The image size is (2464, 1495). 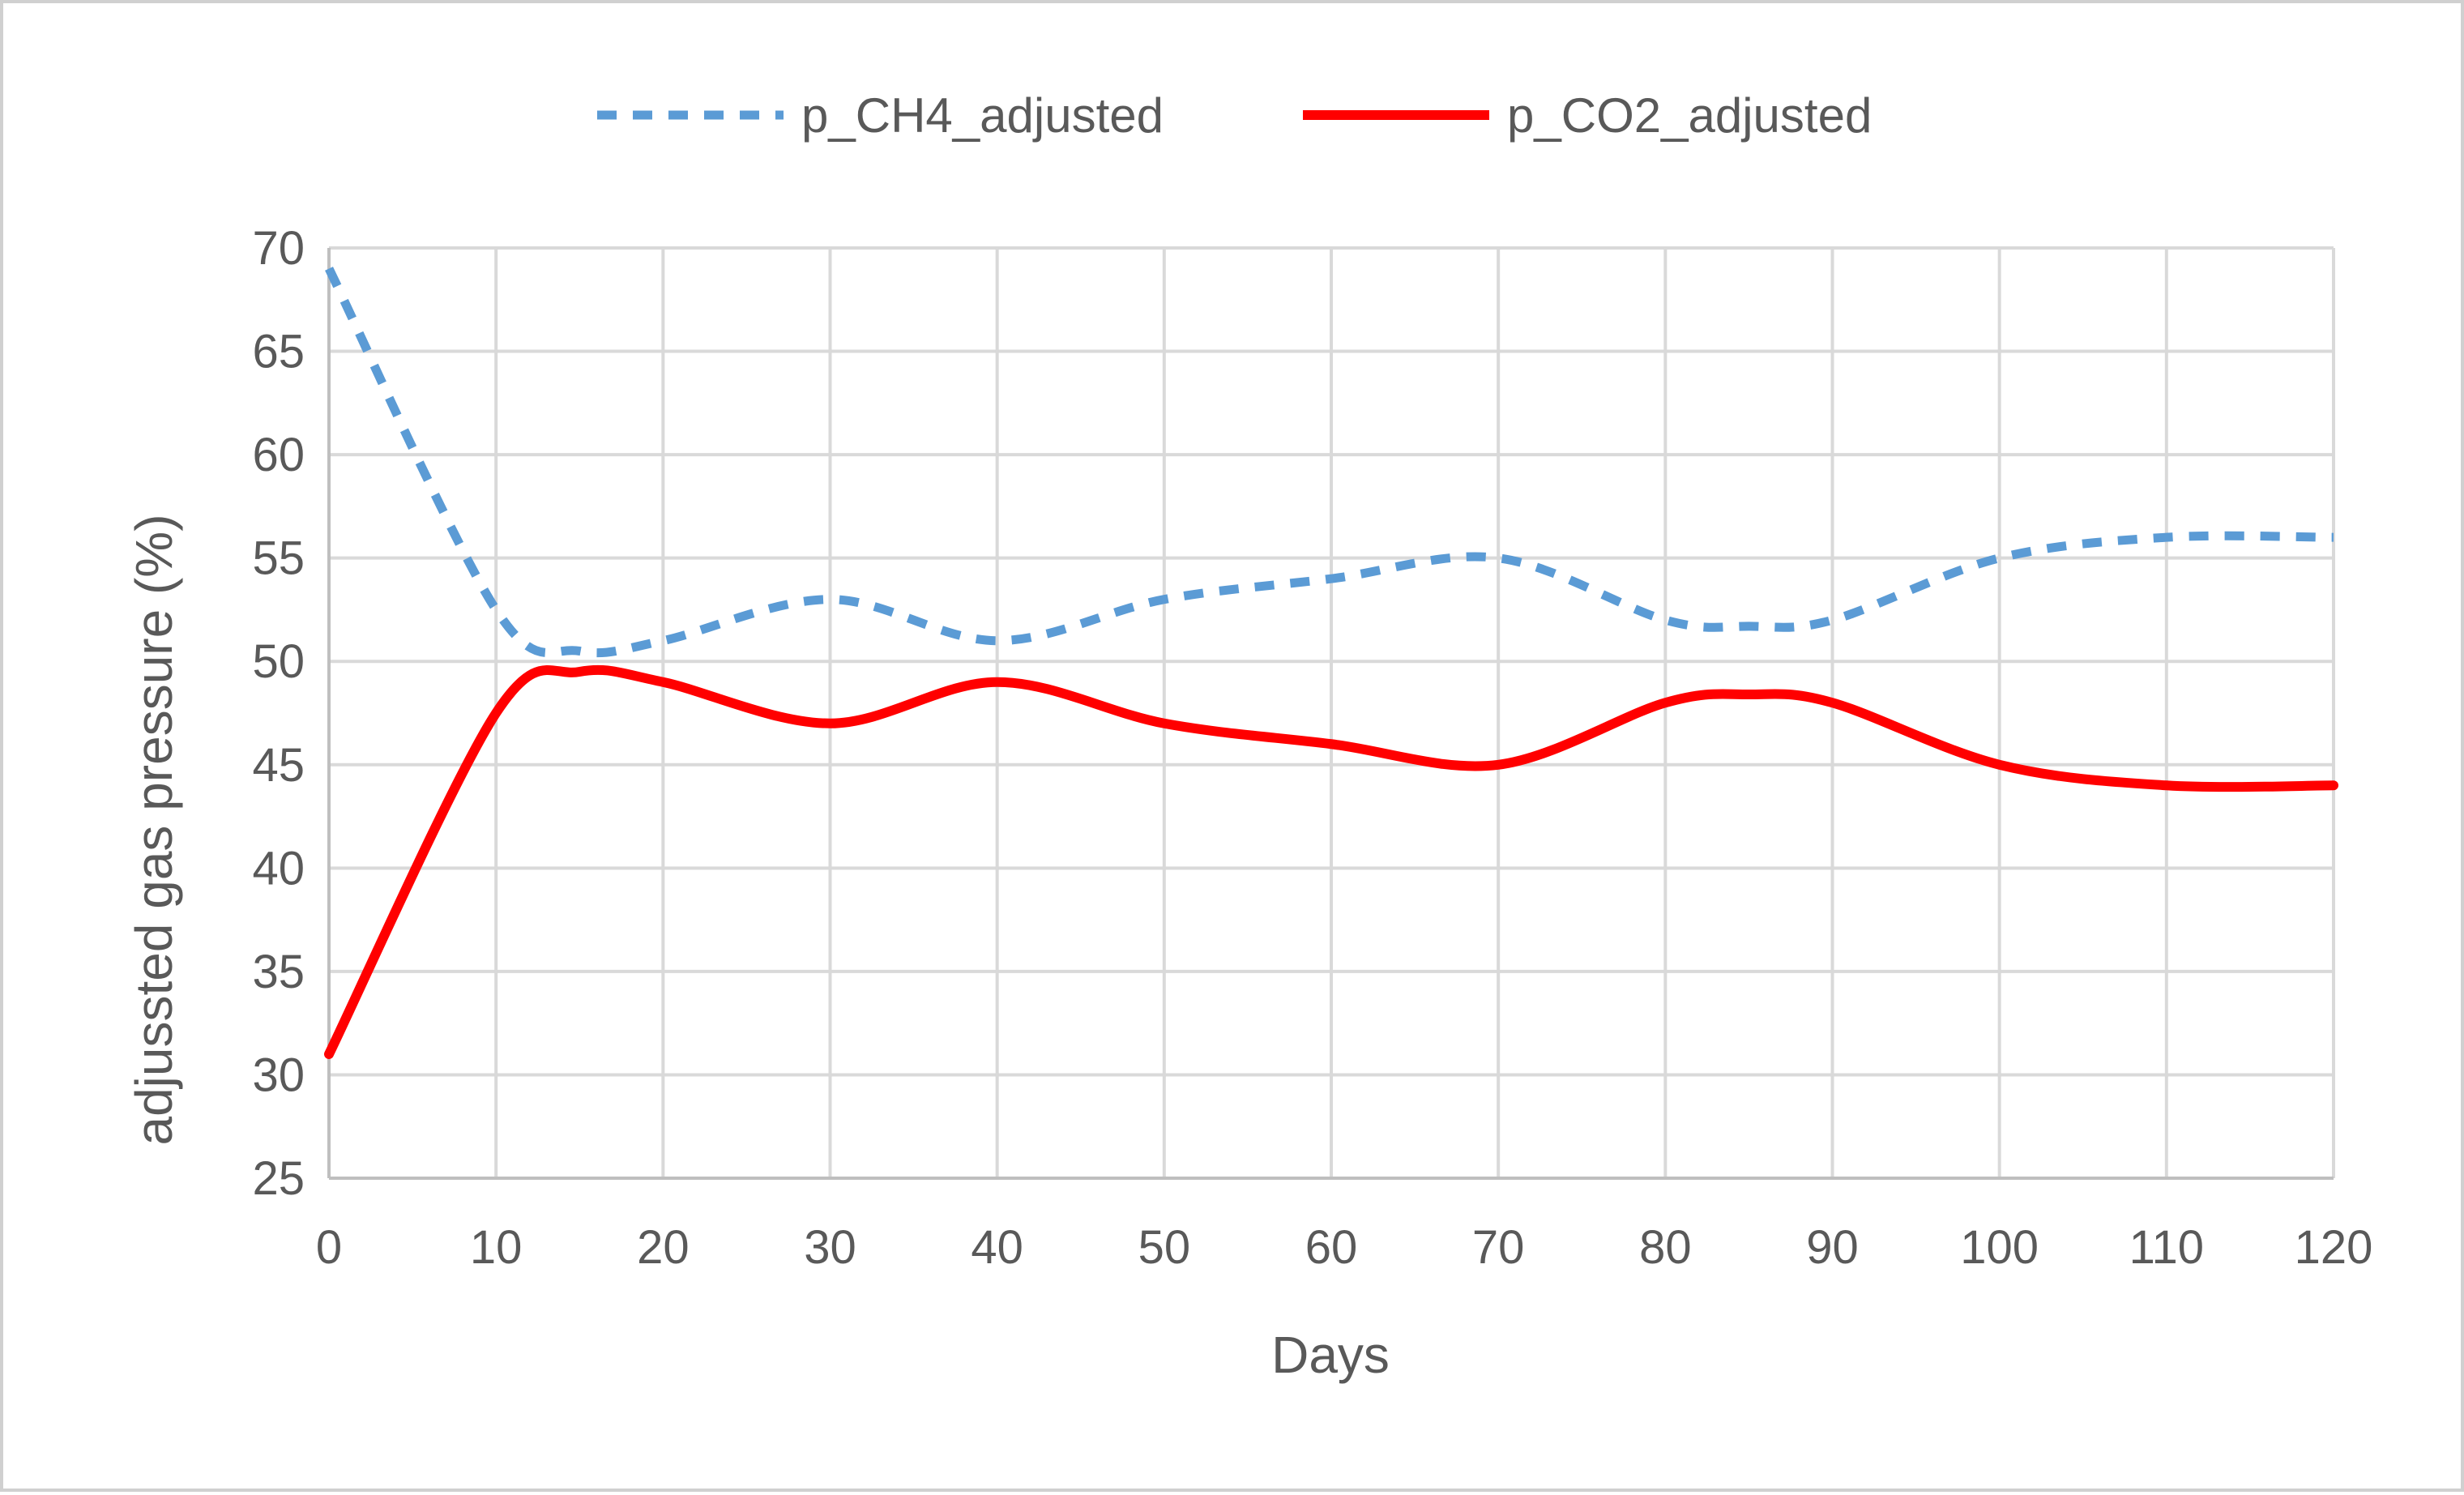 I want to click on y-tick-label: 35, so click(x=278, y=972).